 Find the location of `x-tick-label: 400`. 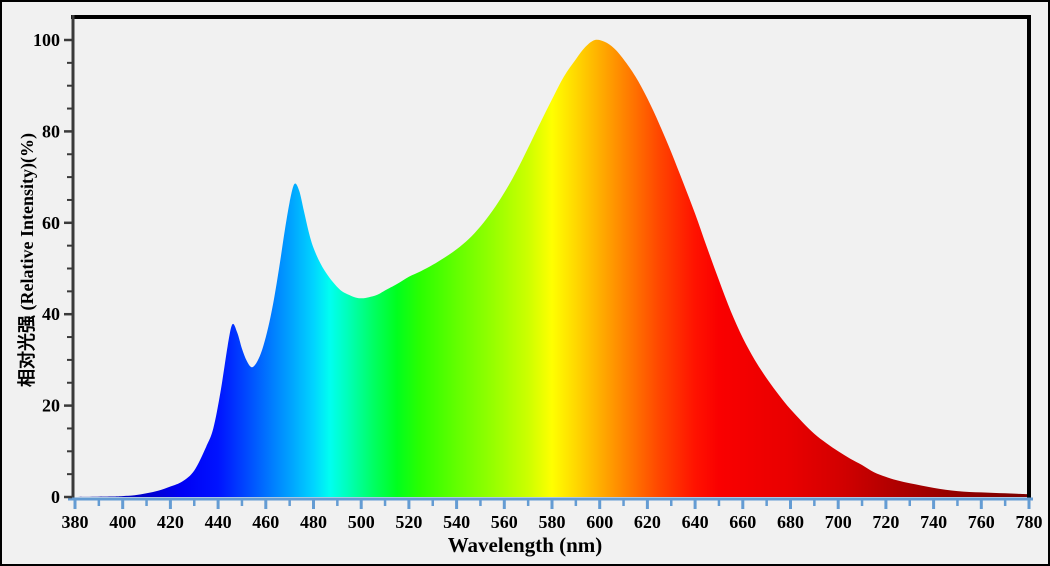

x-tick-label: 400 is located at coordinates (122, 522).